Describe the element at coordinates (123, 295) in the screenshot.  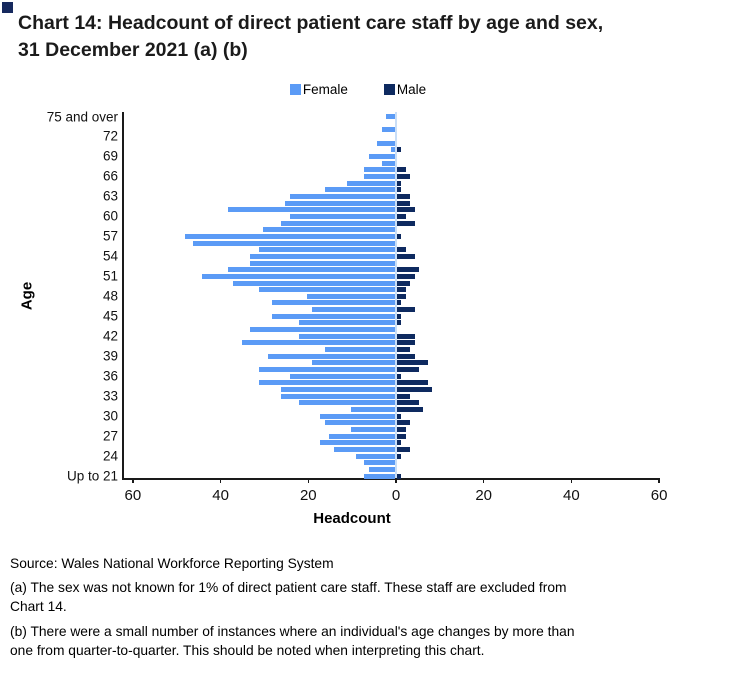
I see `y-axis-line` at that location.